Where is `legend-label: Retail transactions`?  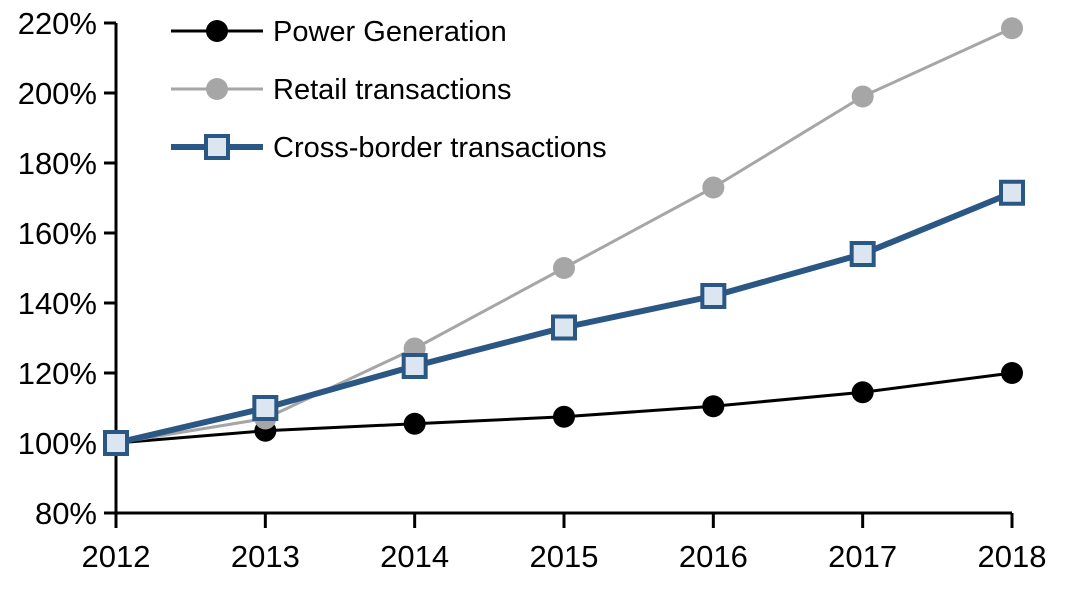 legend-label: Retail transactions is located at coordinates (392, 90).